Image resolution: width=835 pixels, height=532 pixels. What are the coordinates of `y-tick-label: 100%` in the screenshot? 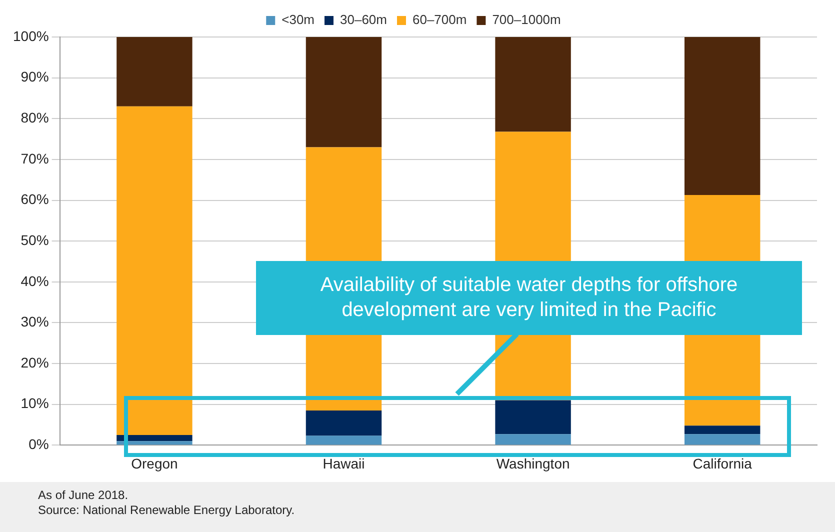 It's located at (30, 36).